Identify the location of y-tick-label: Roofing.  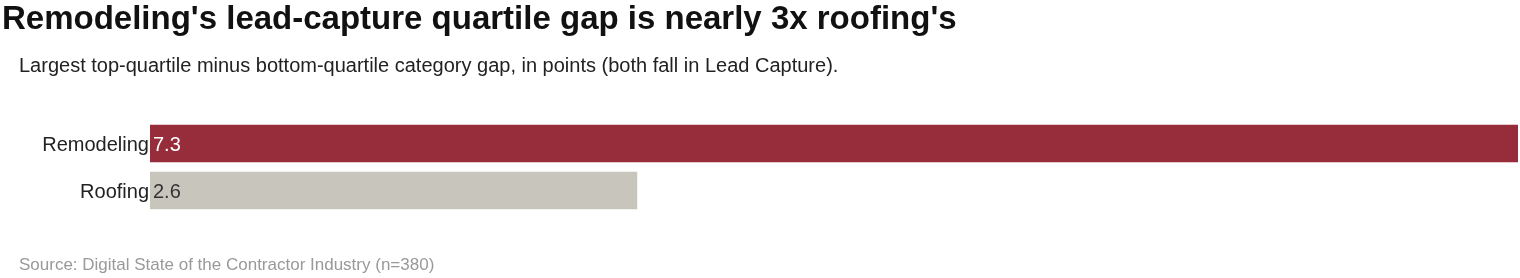
(114, 190).